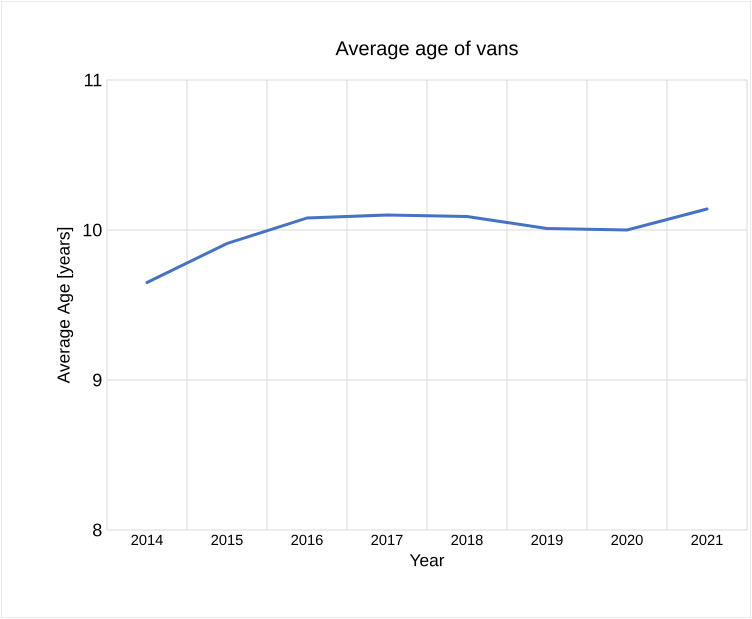  What do you see at coordinates (427, 246) in the screenshot?
I see `line-series` at bounding box center [427, 246].